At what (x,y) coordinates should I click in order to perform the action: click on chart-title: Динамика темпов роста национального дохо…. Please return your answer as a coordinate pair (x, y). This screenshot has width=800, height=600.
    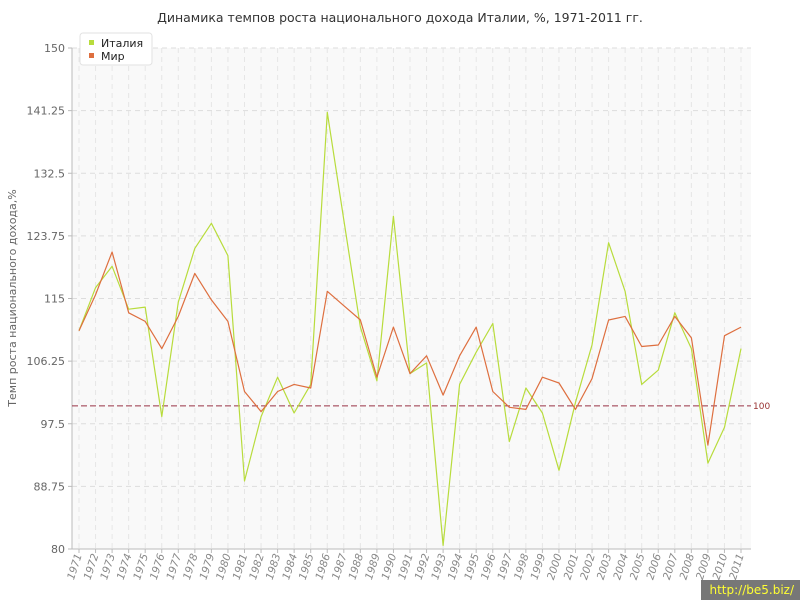
    Looking at the image, I should click on (400, 17).